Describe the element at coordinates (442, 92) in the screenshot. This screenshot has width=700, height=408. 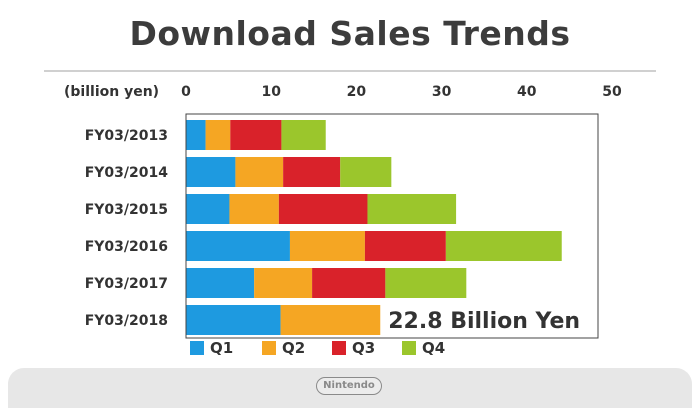
I see `x-tick-label: 30` at that location.